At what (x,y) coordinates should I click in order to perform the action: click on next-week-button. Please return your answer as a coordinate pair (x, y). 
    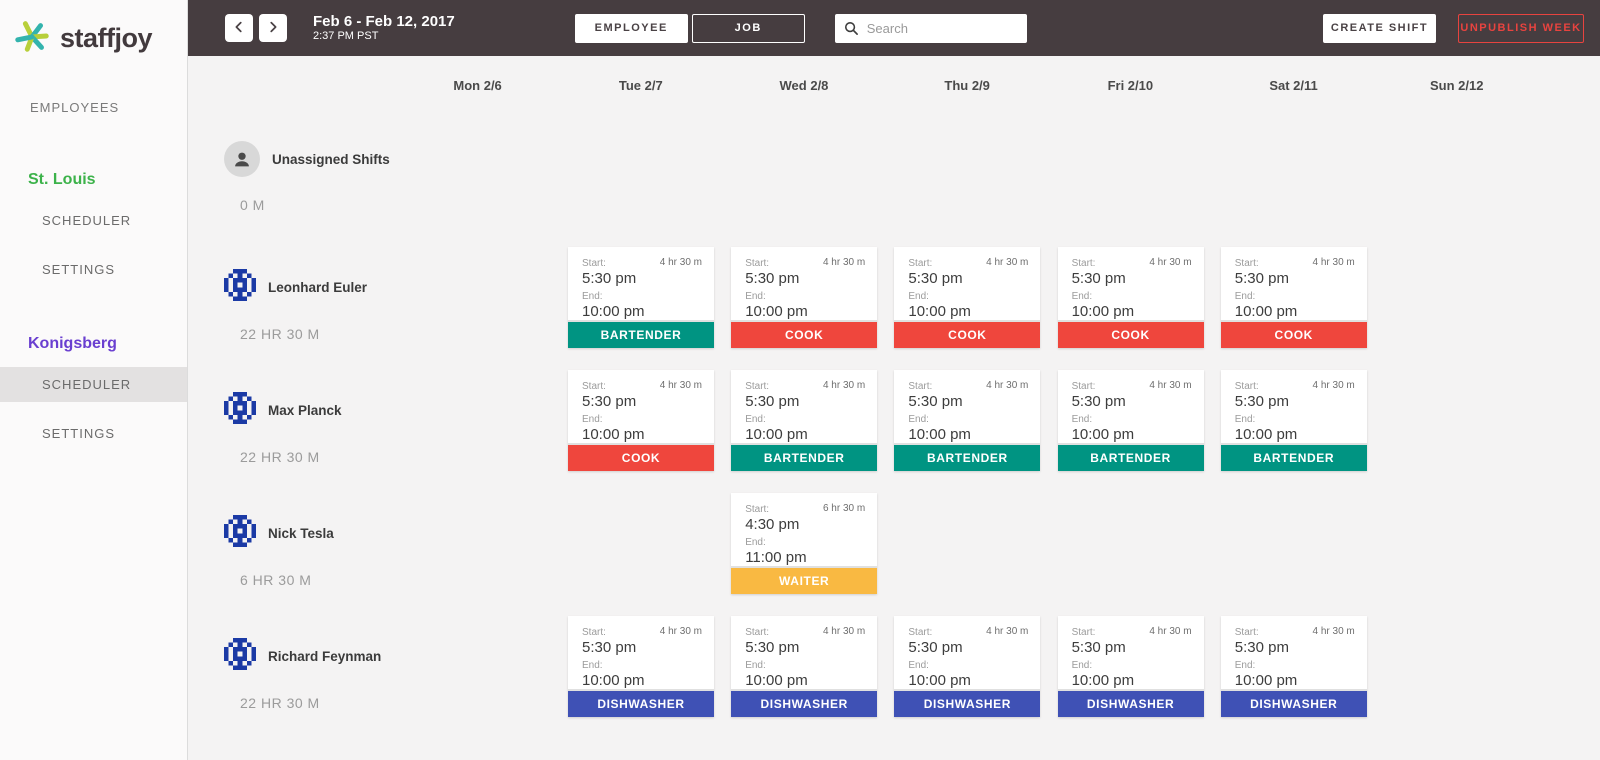
    Looking at the image, I should click on (273, 28).